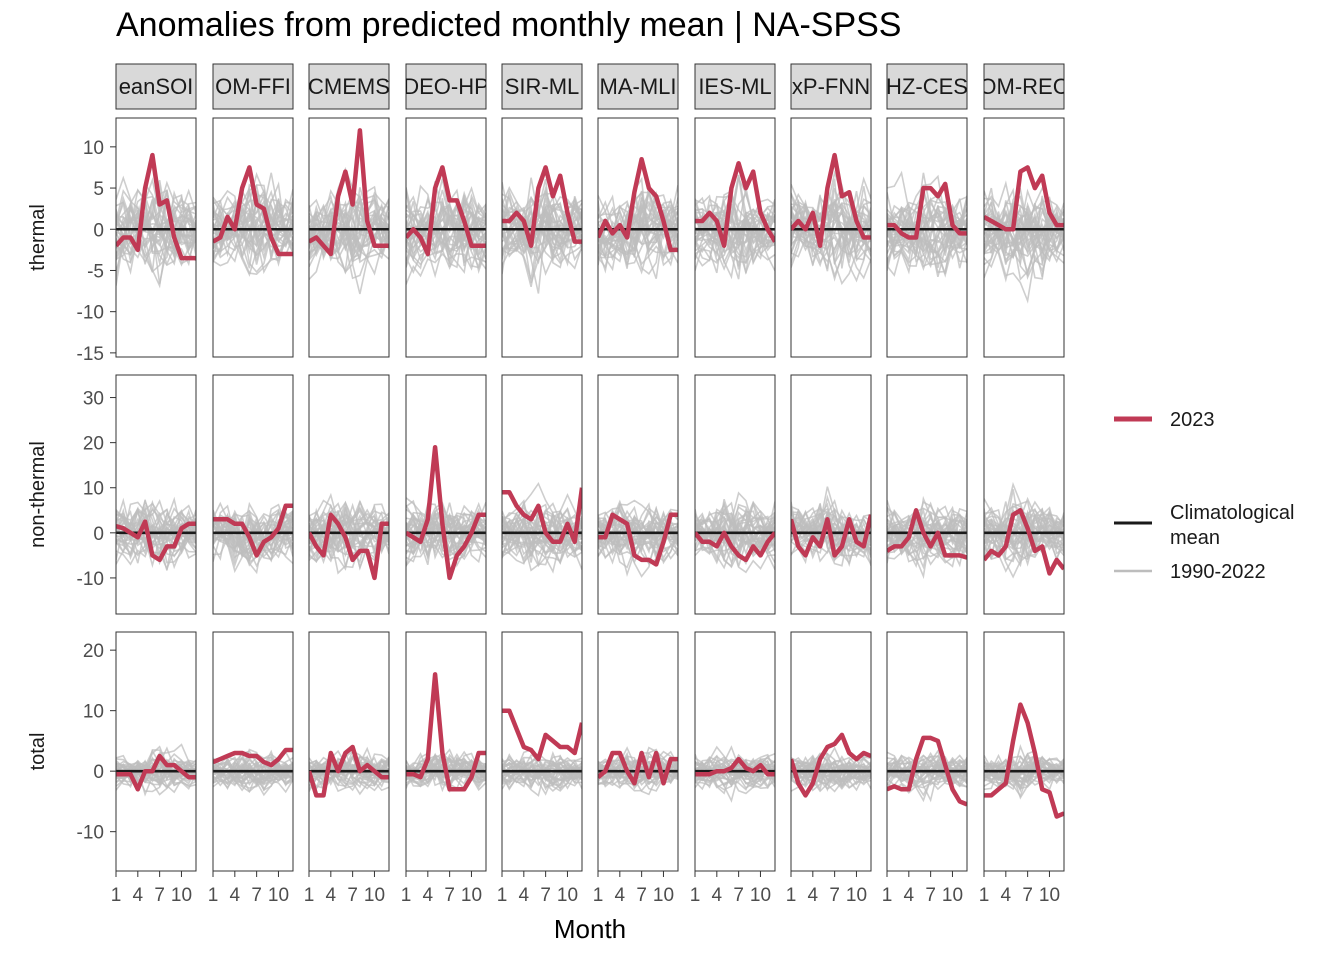 This screenshot has width=1344, height=960. Describe the element at coordinates (156, 86) in the screenshot. I see `facet-column-label: eanSOI` at that location.